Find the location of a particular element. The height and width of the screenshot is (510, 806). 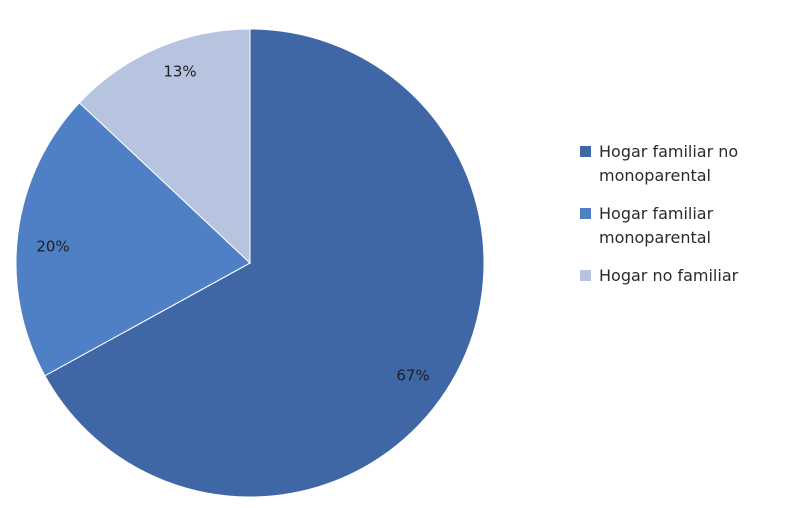

slice-value-label-1: 67% is located at coordinates (412, 376).